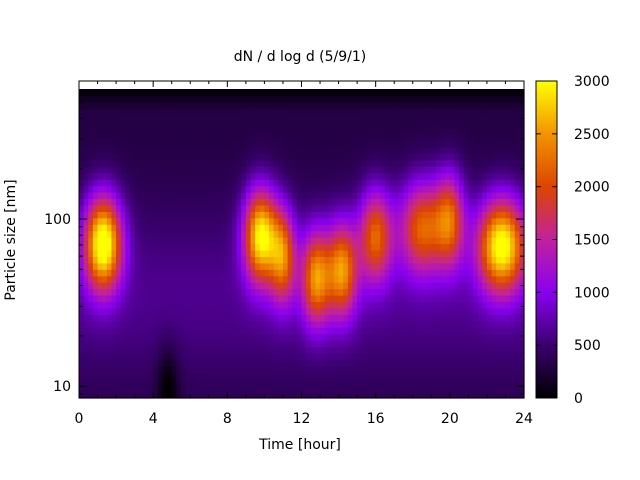  What do you see at coordinates (153, 419) in the screenshot?
I see `x-tick-label: 4` at bounding box center [153, 419].